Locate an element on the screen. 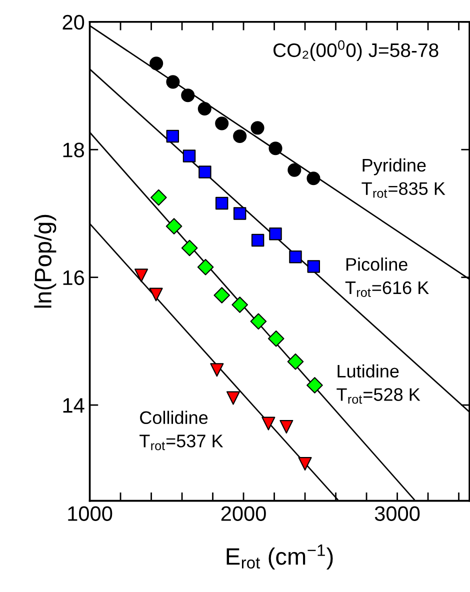  annotation: CO₂(00$^{0}$0) J=58-78 is located at coordinates (356, 50).